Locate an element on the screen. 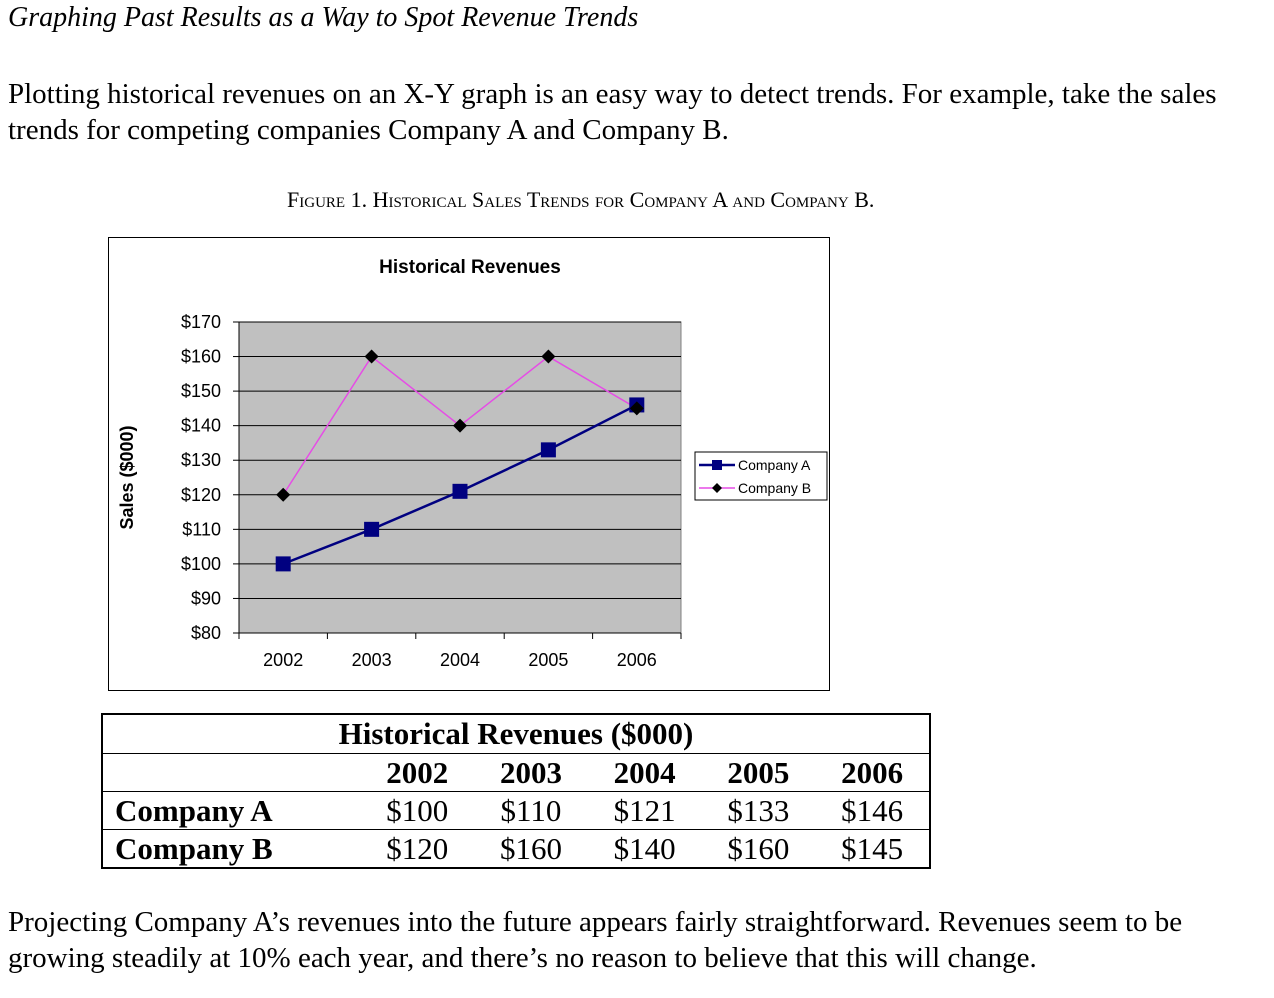 This screenshot has height=998, width=1274. legend-diamond-marker is located at coordinates (717, 488).